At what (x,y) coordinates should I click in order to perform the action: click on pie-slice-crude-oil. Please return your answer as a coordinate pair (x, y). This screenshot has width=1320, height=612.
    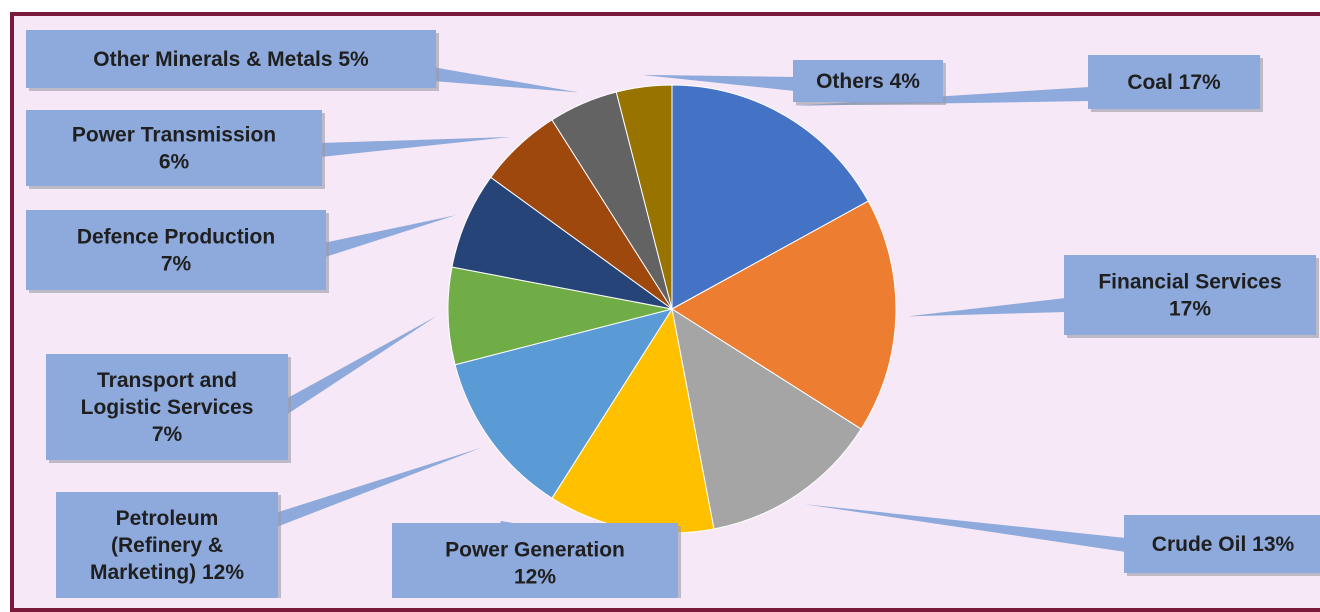
    Looking at the image, I should click on (766, 418).